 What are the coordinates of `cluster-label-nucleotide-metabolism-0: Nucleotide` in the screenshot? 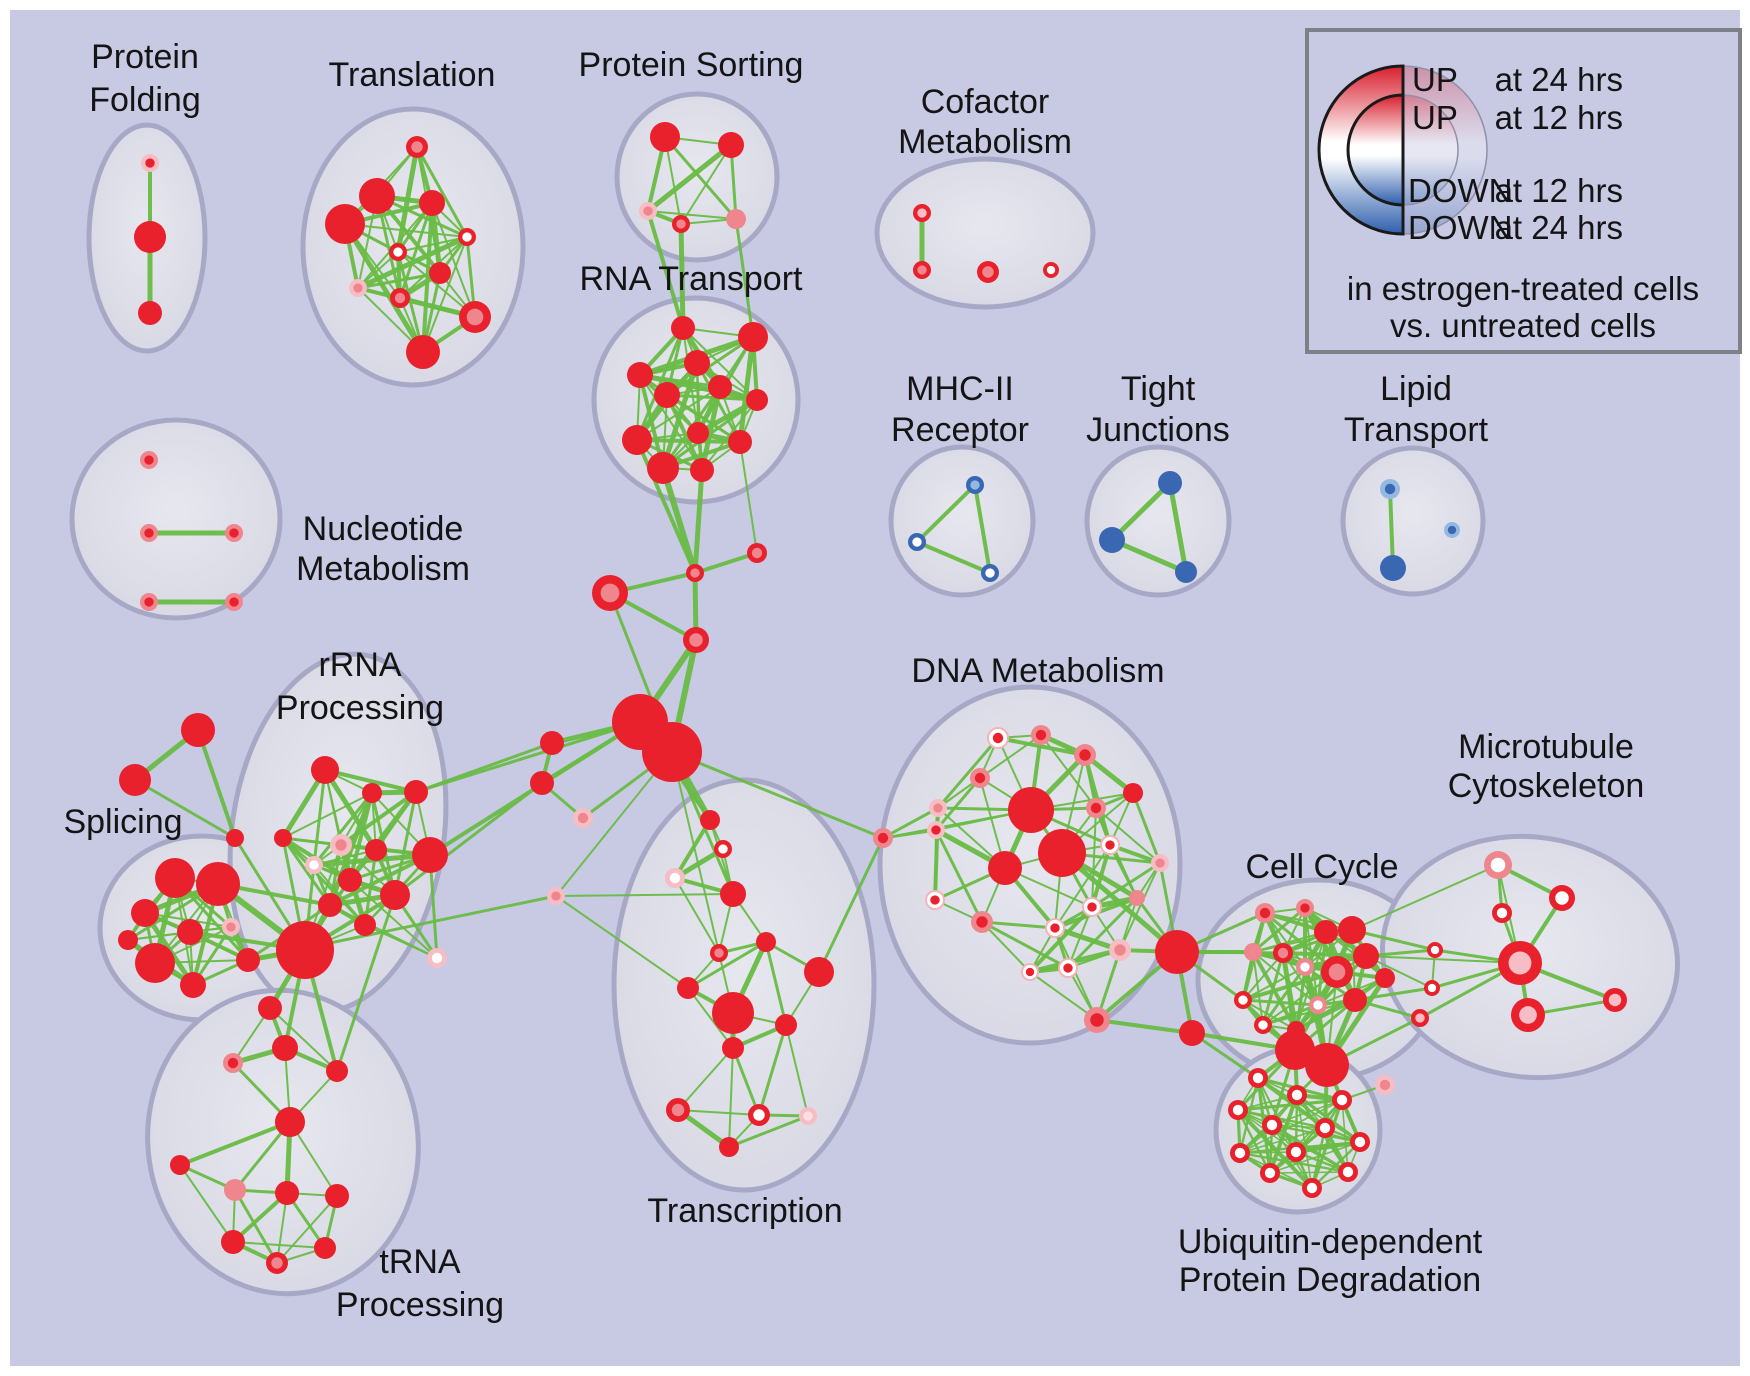 It's located at (383, 529).